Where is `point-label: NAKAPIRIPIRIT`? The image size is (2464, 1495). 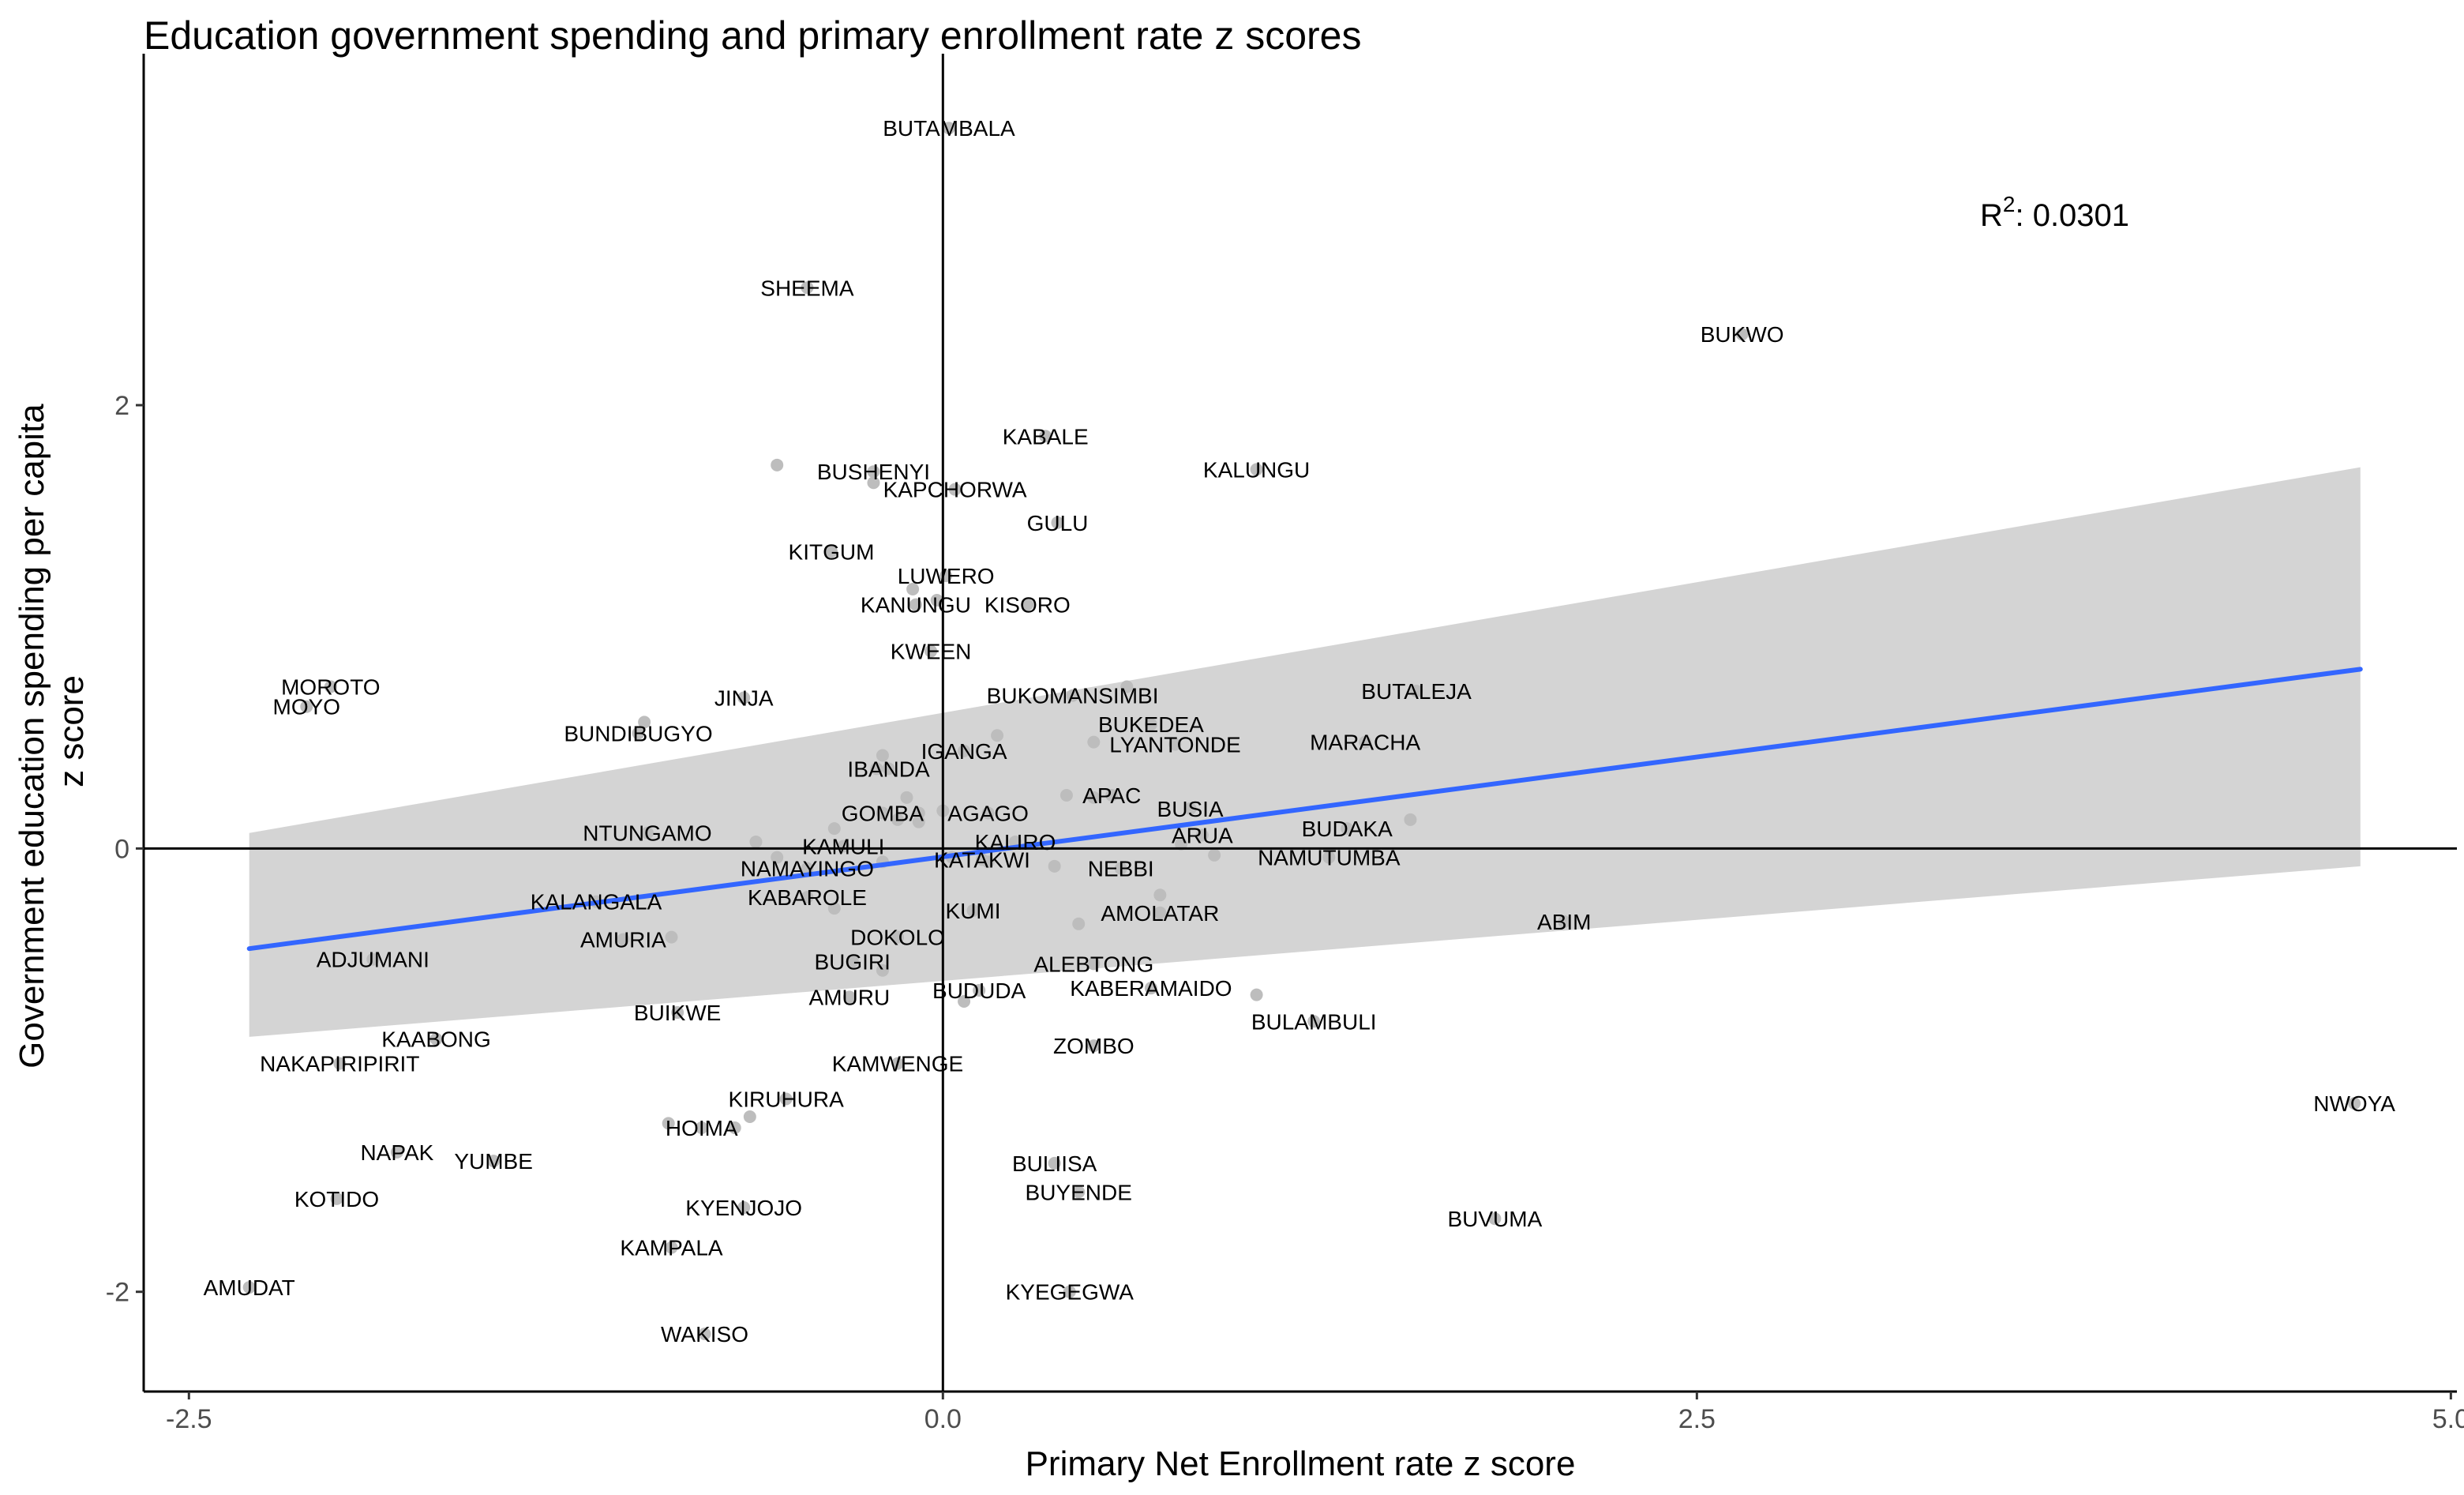 point-label: NAKAPIRIPIRIT is located at coordinates (339, 1064).